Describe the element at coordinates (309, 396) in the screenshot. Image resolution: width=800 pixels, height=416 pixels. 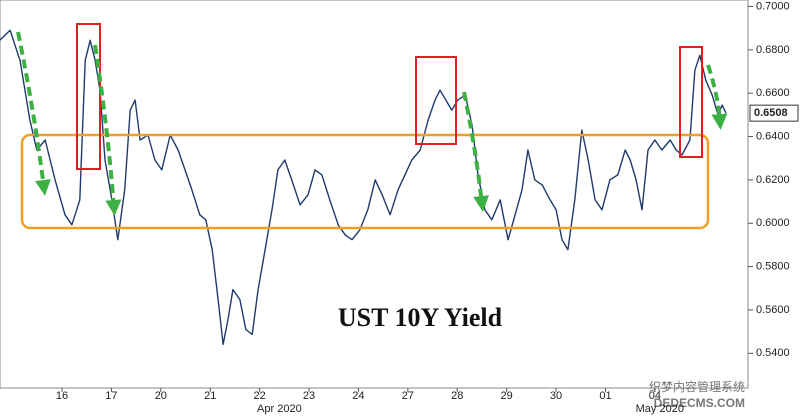
I see `x-tick-label: 23` at that location.